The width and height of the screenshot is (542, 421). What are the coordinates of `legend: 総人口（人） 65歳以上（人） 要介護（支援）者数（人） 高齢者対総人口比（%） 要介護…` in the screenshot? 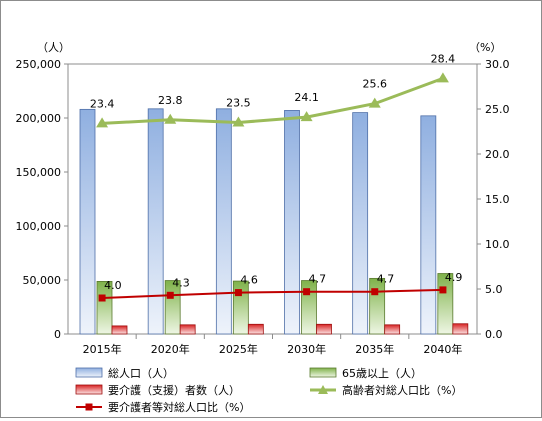 It's located at (268, 390).